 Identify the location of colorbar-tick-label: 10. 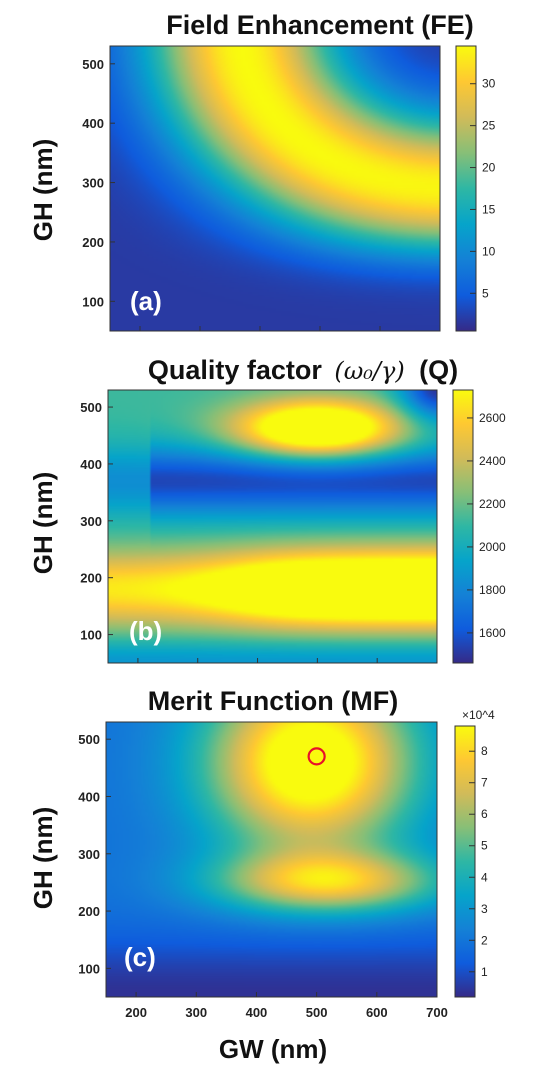
(489, 251).